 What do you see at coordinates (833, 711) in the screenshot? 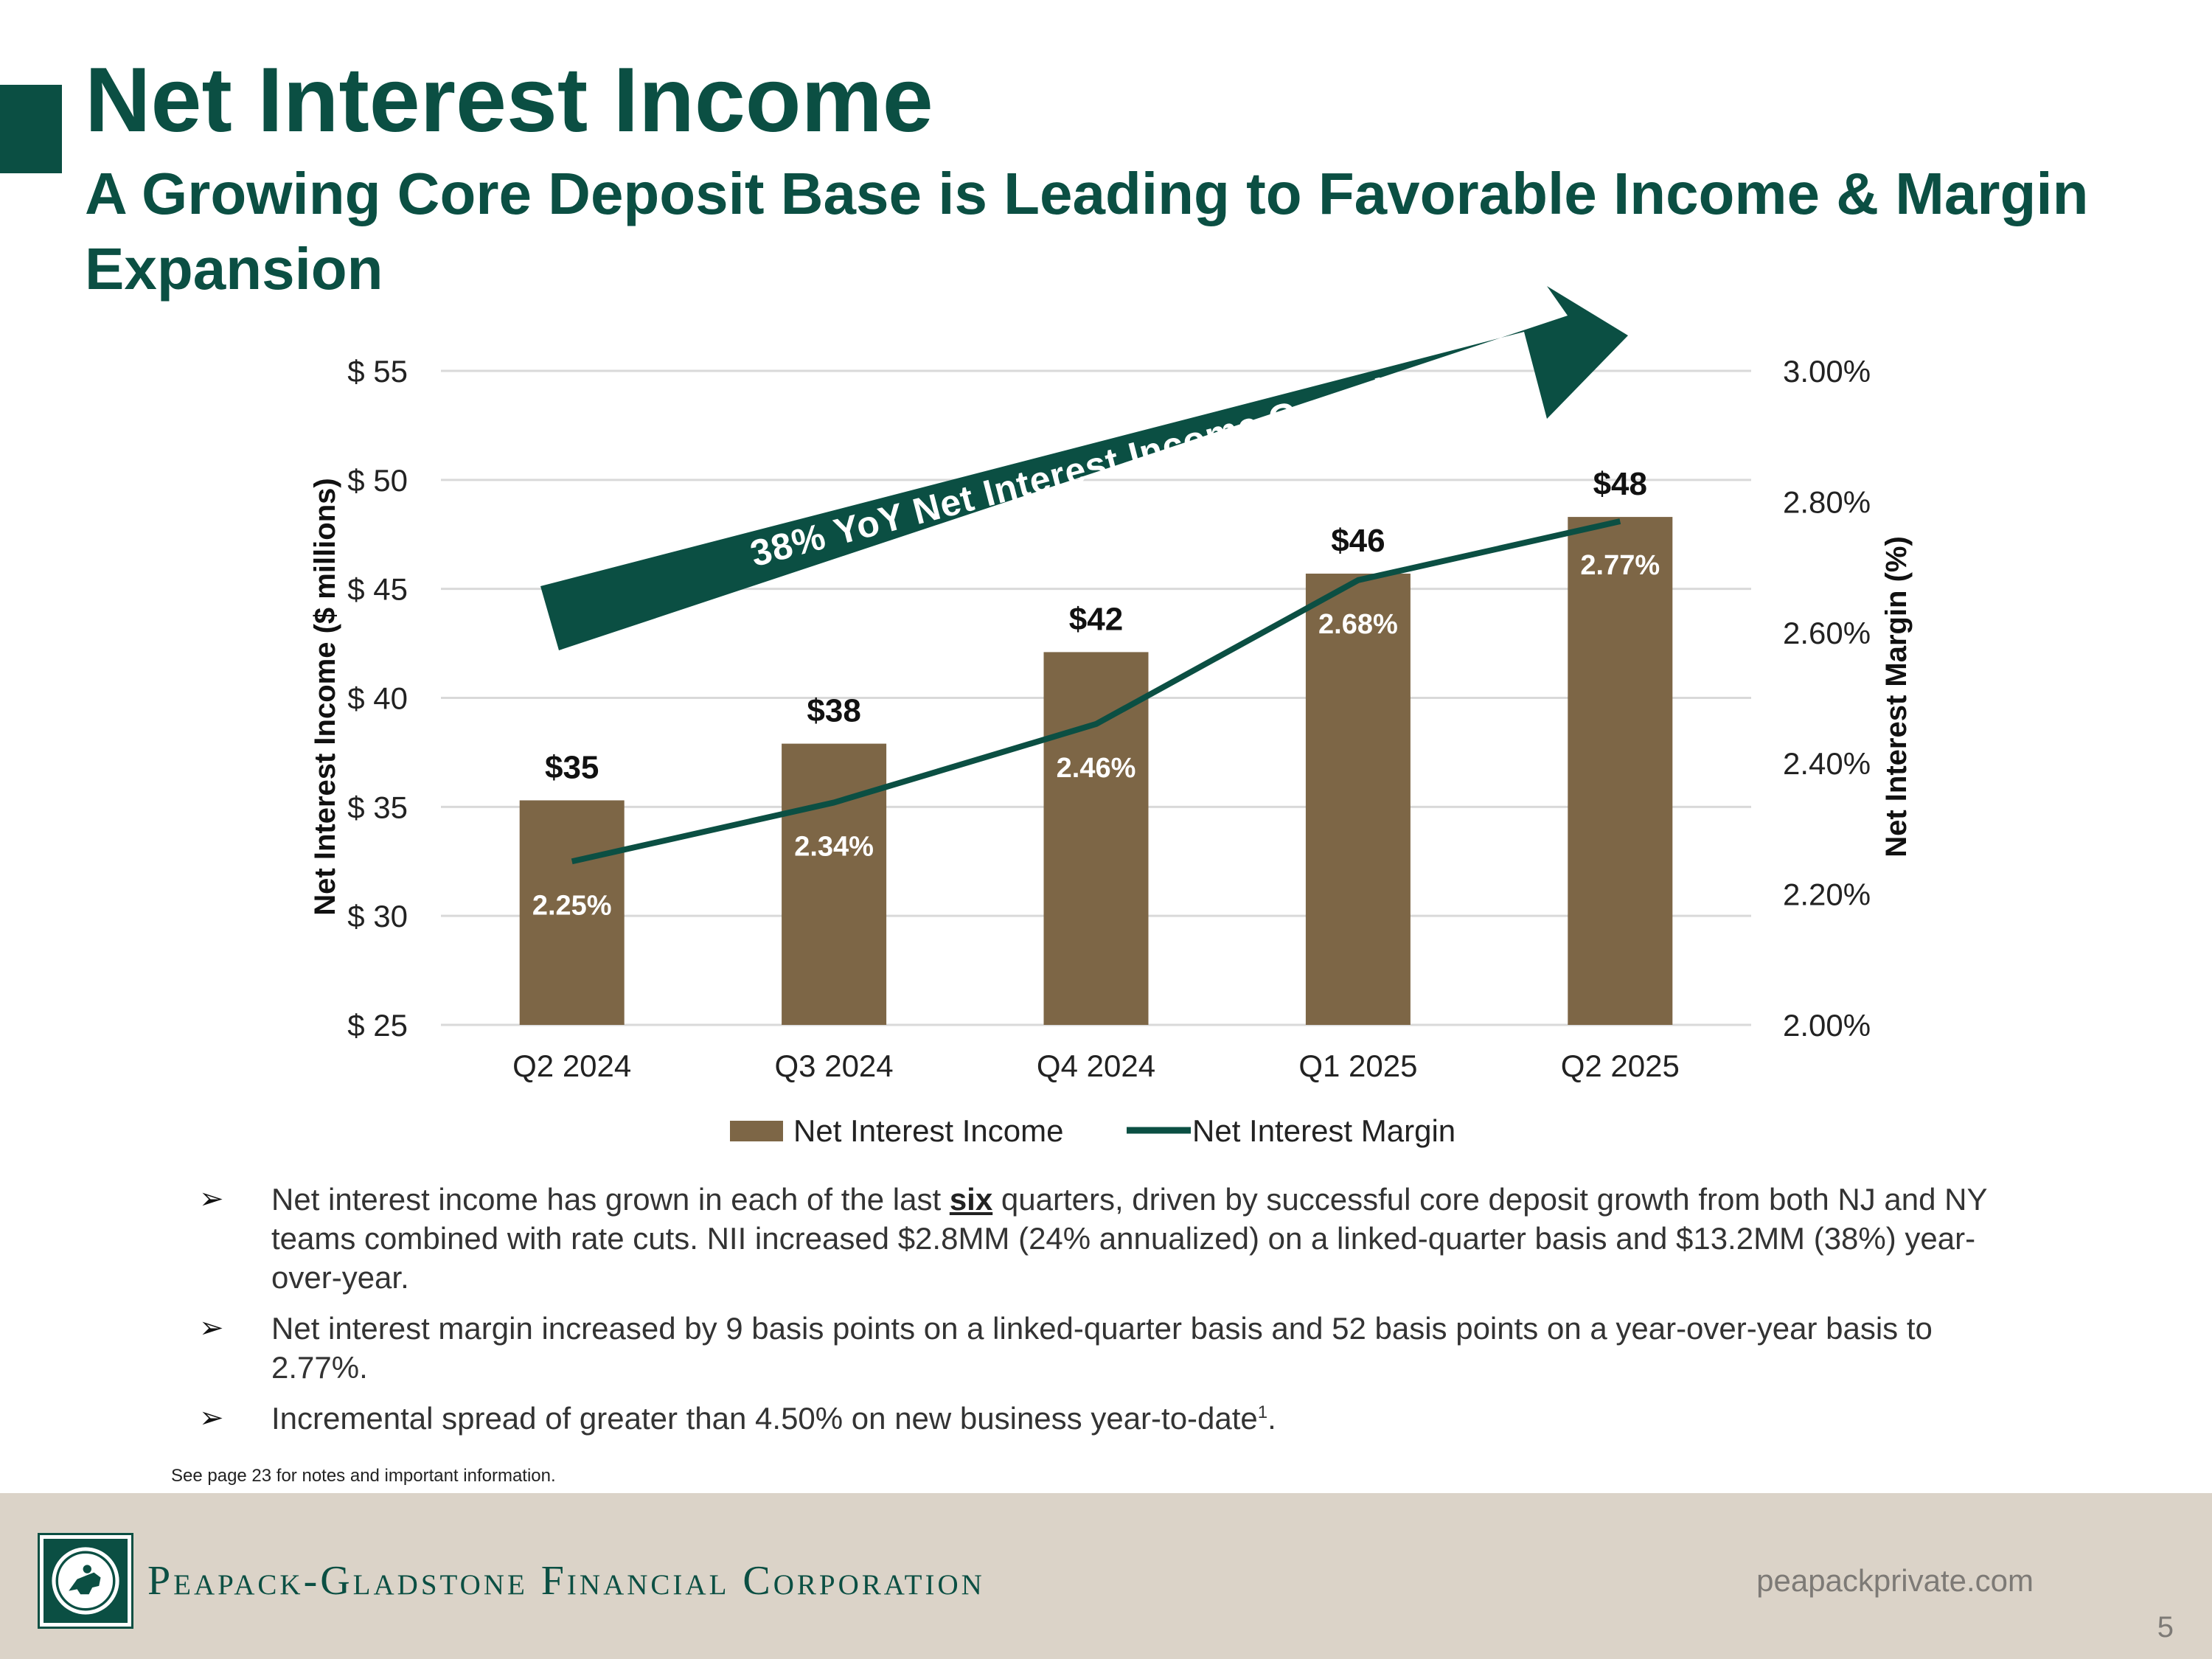
I see `bar-value-label: $38` at bounding box center [833, 711].